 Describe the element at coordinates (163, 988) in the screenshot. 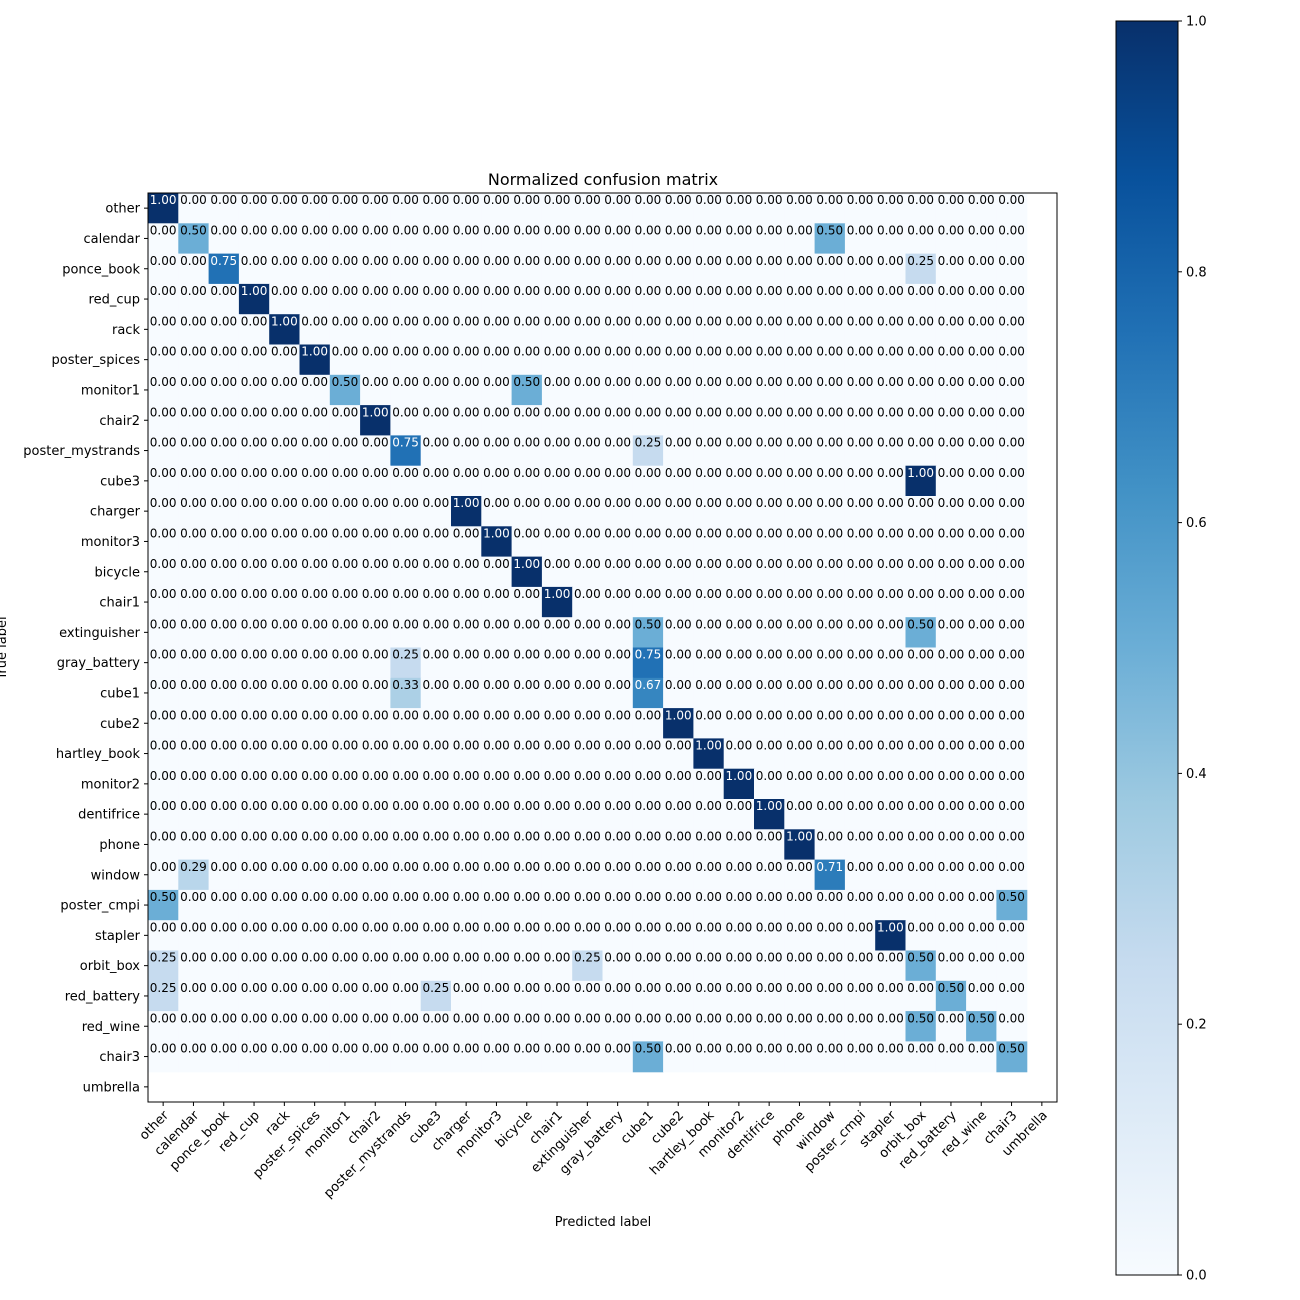

I see `cell-value-label: 0.25` at that location.